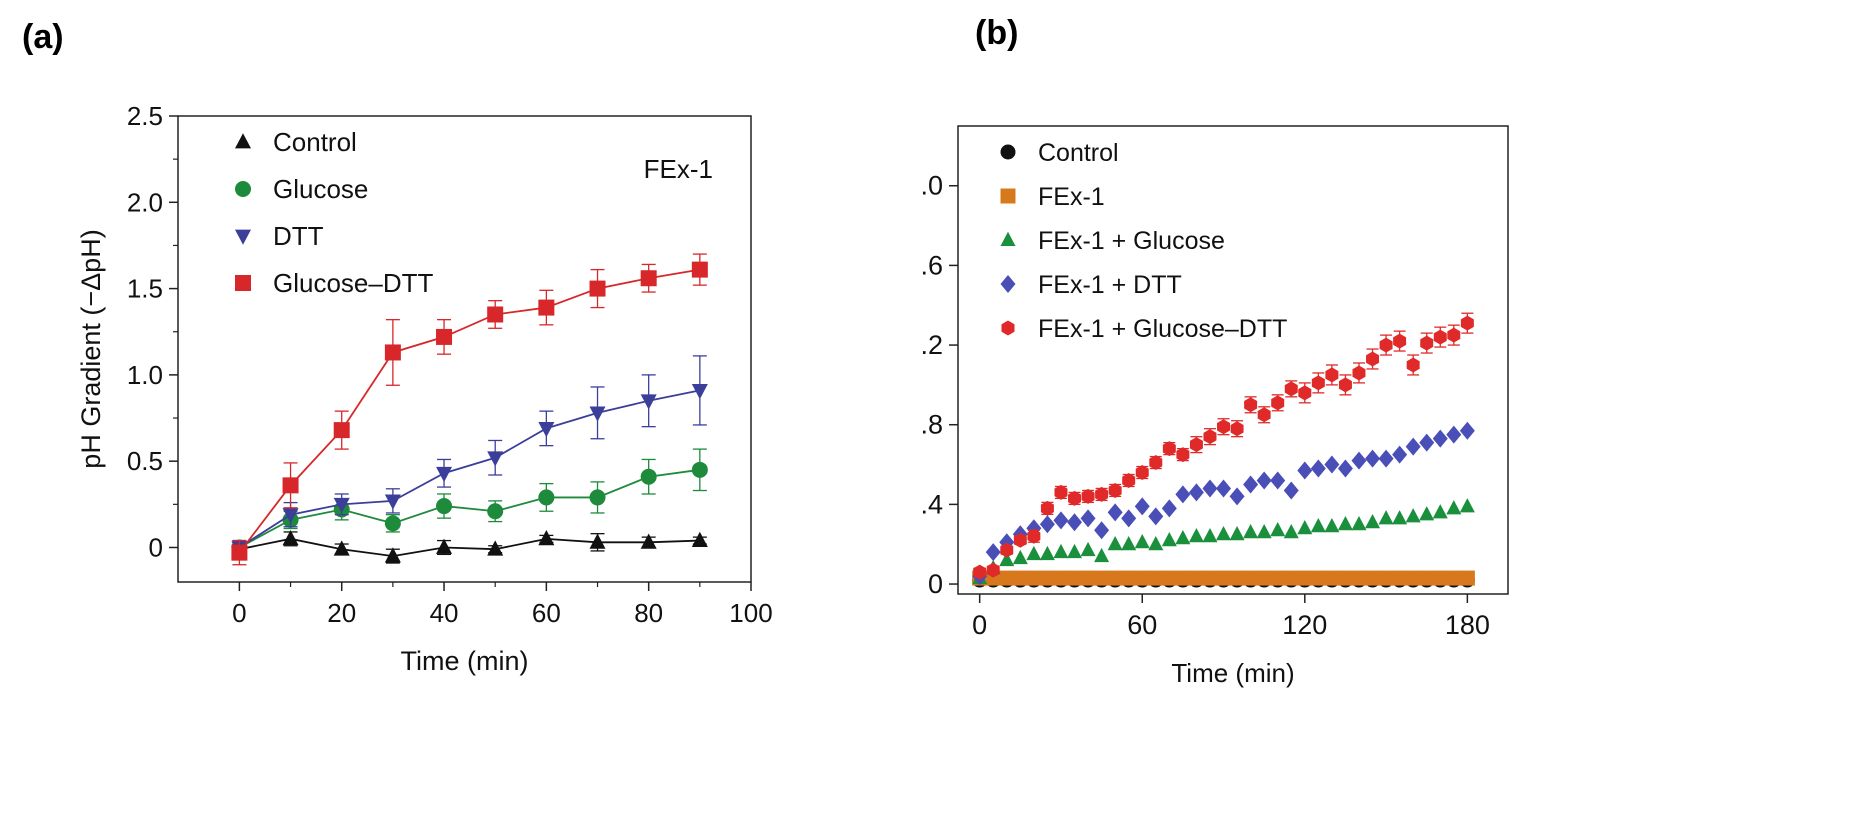 The width and height of the screenshot is (1858, 832). I want to click on series-glucose-dtt, so click(469, 409).